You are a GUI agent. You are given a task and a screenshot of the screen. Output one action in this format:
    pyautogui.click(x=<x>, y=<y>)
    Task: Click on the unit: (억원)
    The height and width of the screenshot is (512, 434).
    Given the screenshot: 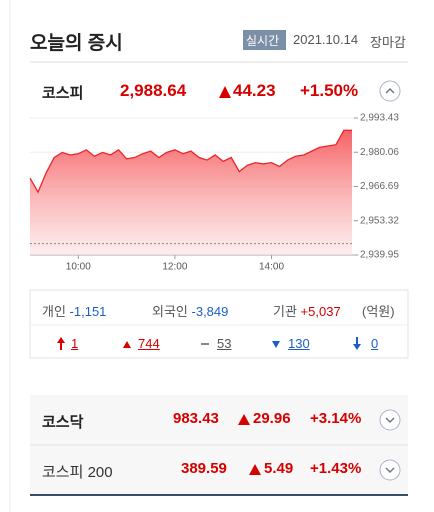 What is the action you would take?
    pyautogui.click(x=378, y=311)
    